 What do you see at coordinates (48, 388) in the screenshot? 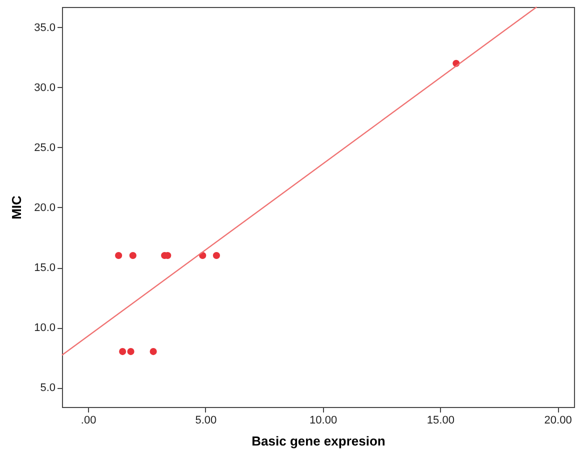
I see `y-tick-label: 5.0` at bounding box center [48, 388].